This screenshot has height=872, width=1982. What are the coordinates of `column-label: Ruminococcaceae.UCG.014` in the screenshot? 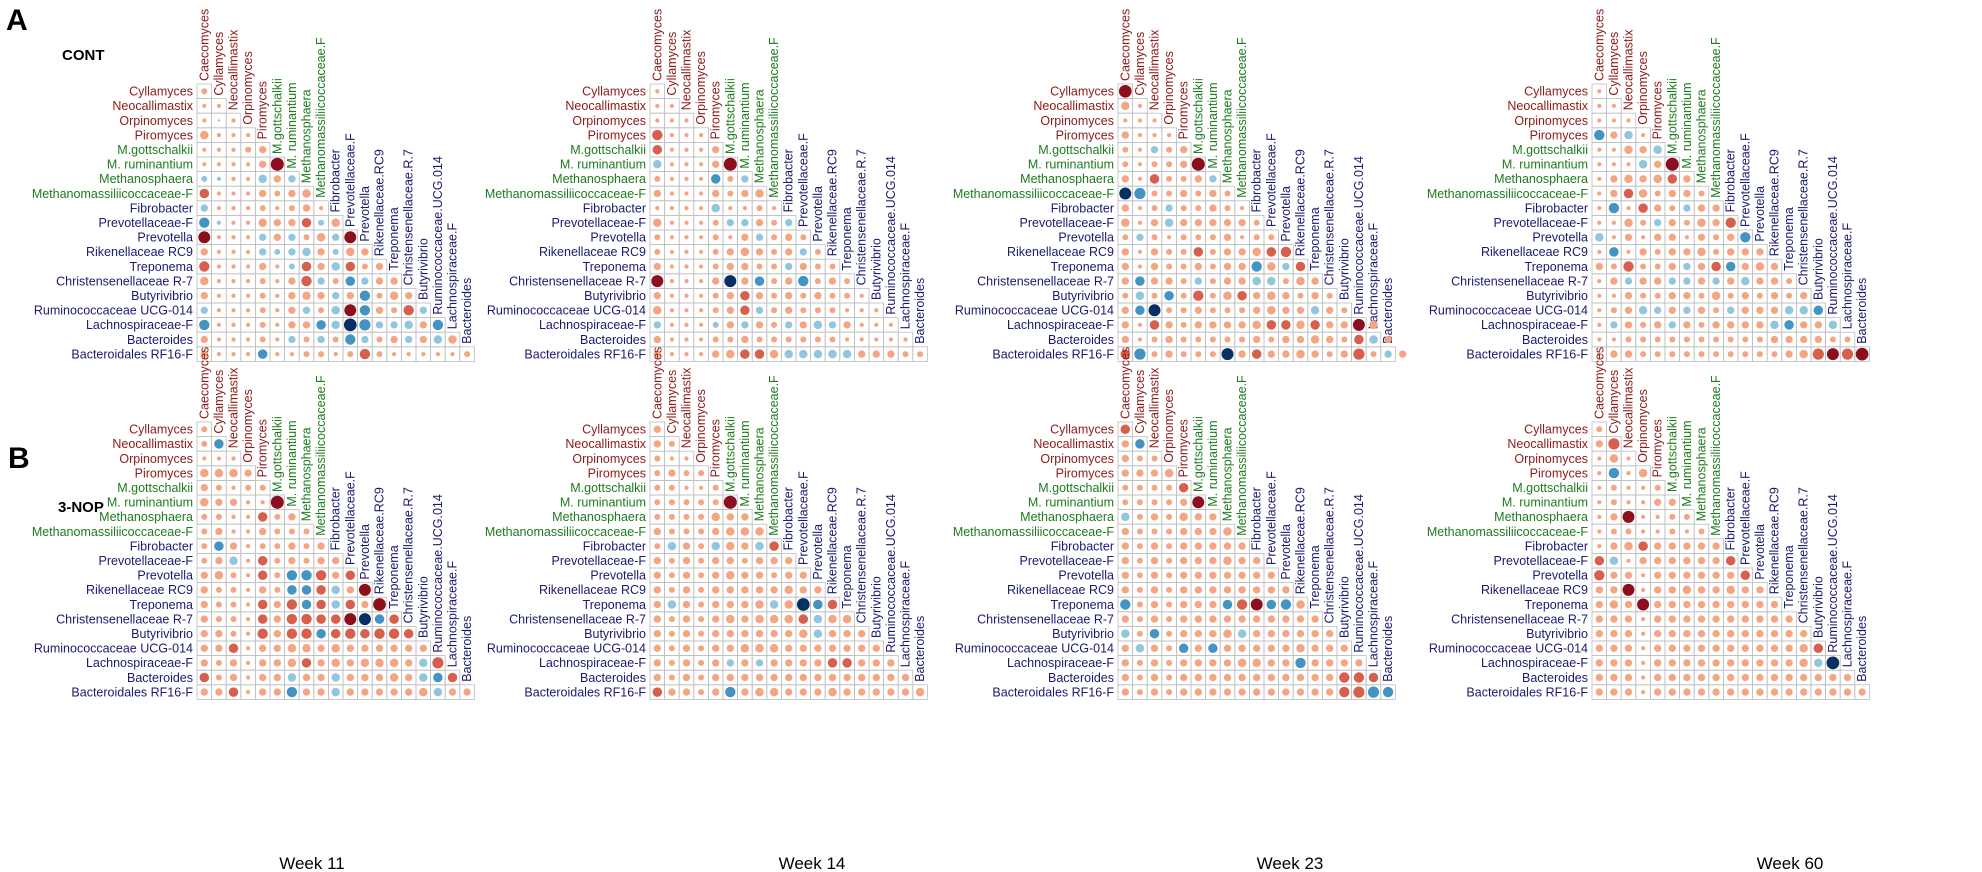 It's located at (438, 235).